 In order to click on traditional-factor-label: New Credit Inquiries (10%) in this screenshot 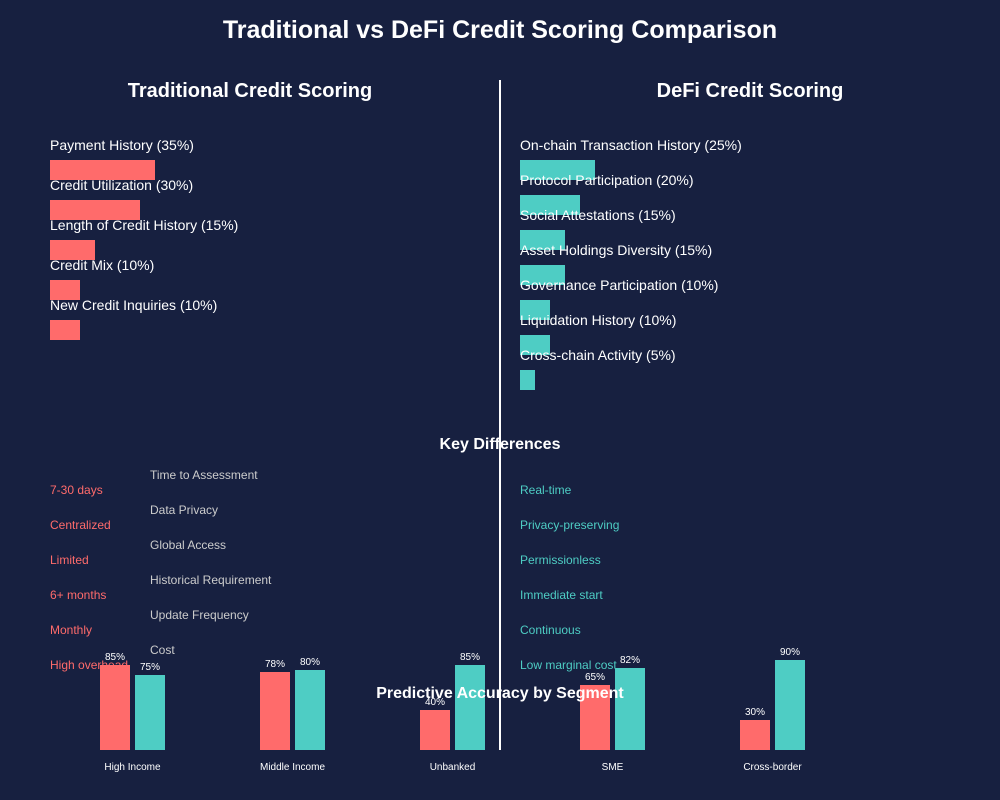, I will do `click(134, 305)`.